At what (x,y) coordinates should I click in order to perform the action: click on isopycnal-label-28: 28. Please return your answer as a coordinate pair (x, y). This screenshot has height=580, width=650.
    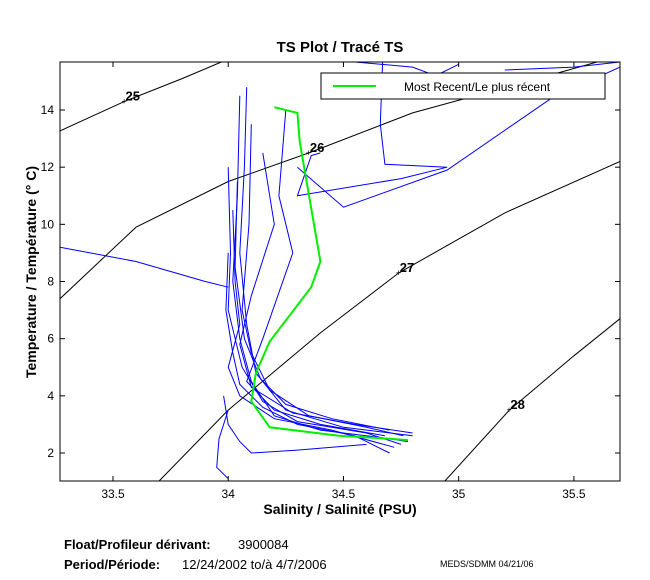
    Looking at the image, I should click on (517, 404).